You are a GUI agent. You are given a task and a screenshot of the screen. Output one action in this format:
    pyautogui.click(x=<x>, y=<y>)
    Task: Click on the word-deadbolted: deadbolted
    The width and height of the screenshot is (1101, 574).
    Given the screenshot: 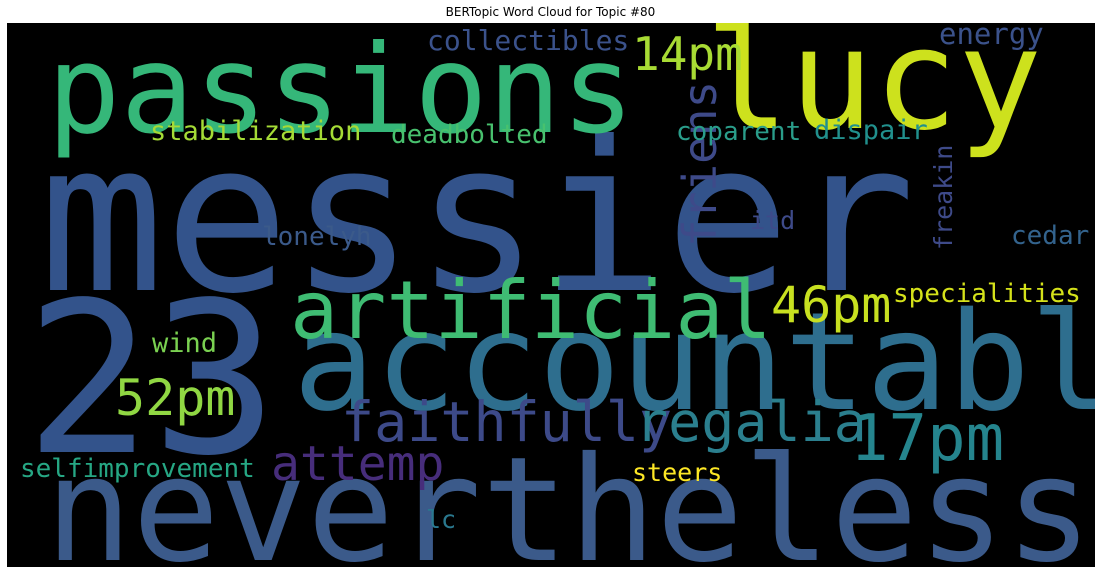 What is the action you would take?
    pyautogui.click(x=469, y=135)
    